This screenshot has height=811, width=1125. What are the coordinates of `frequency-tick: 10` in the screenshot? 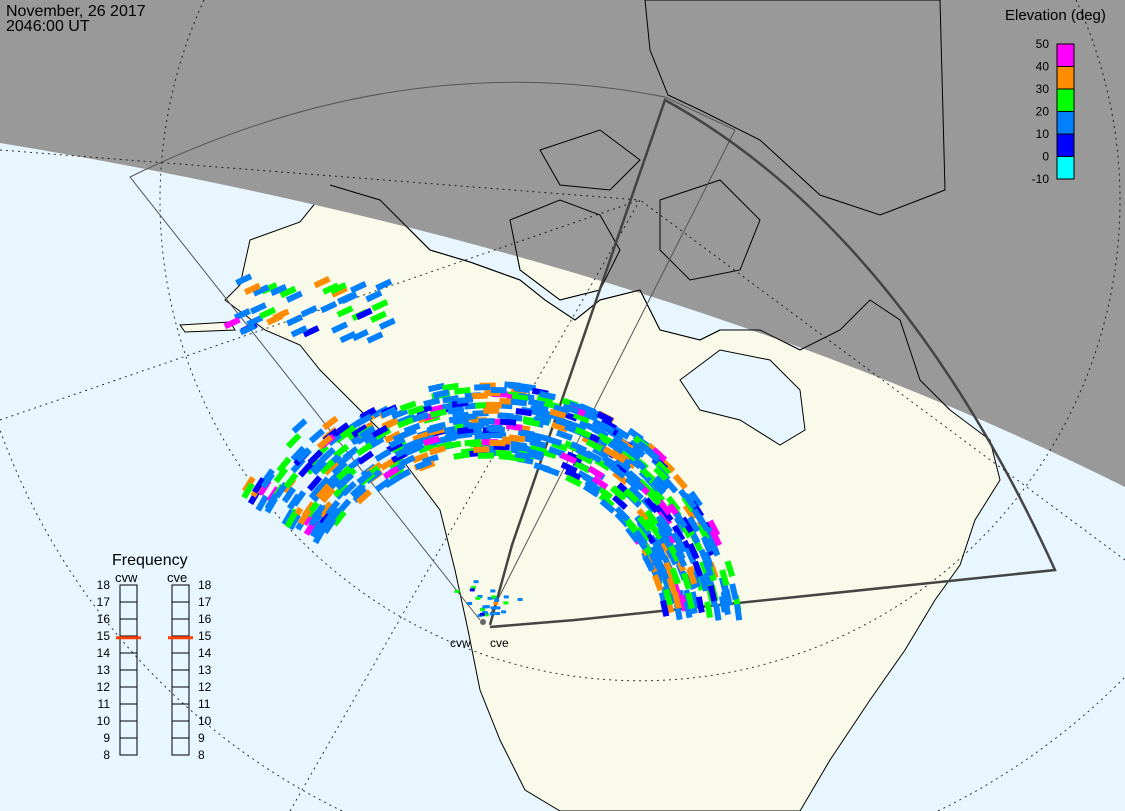 It's located at (104, 721).